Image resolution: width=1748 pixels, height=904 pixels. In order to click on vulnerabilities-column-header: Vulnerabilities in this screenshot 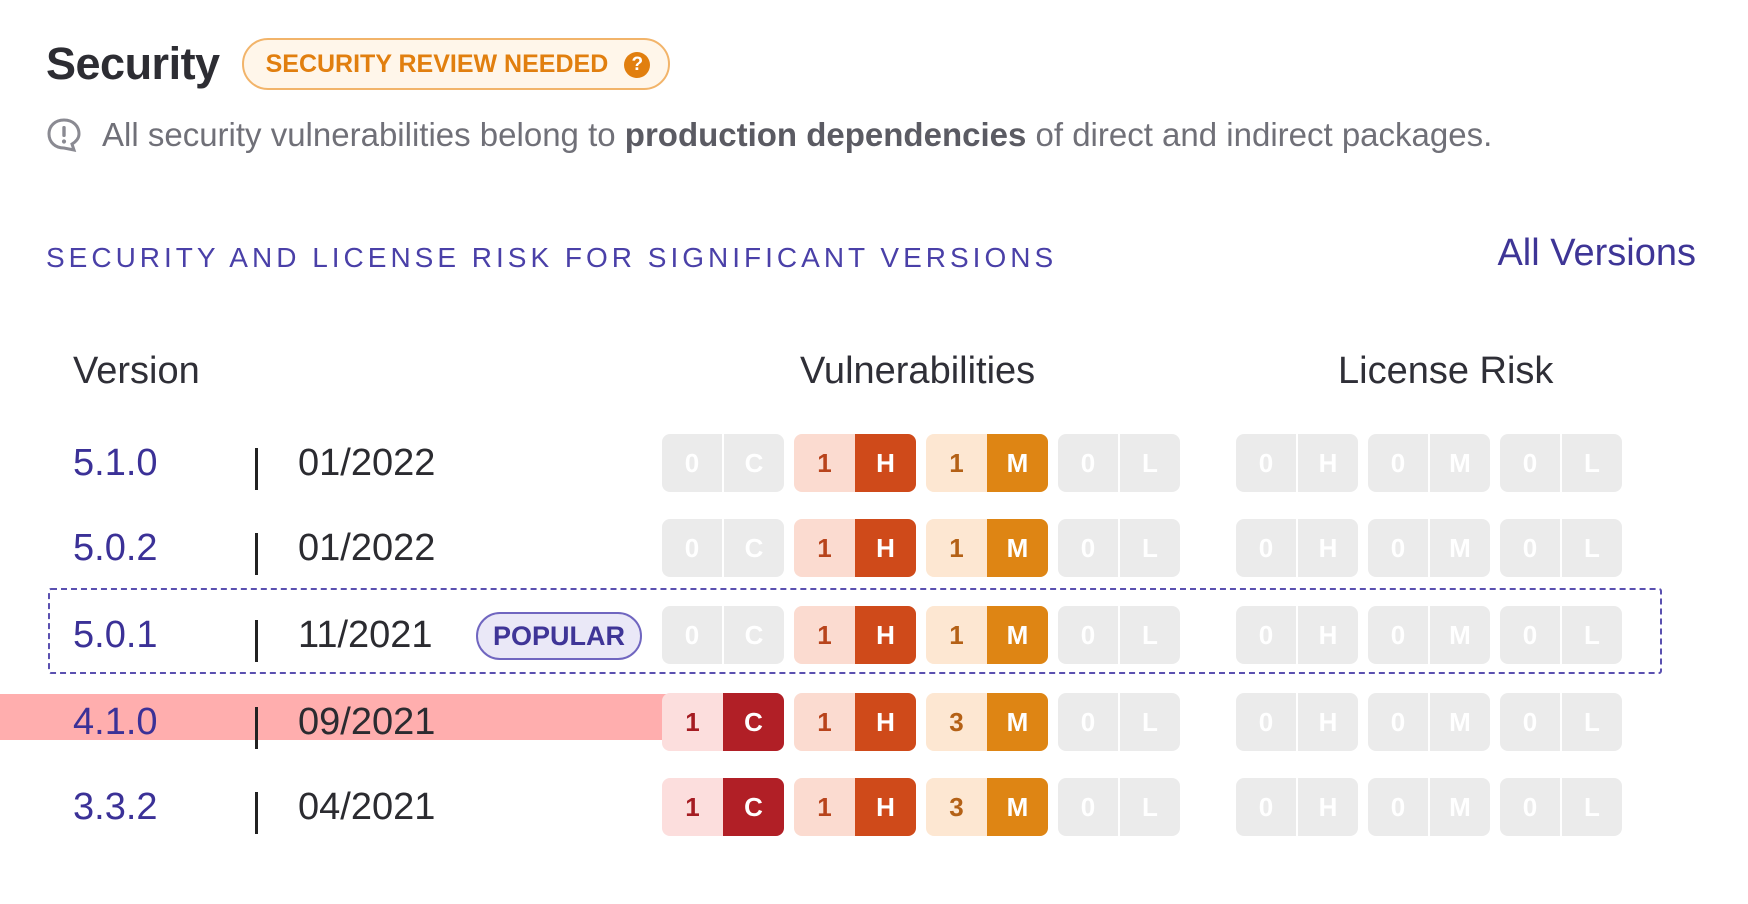, I will do `click(918, 371)`.